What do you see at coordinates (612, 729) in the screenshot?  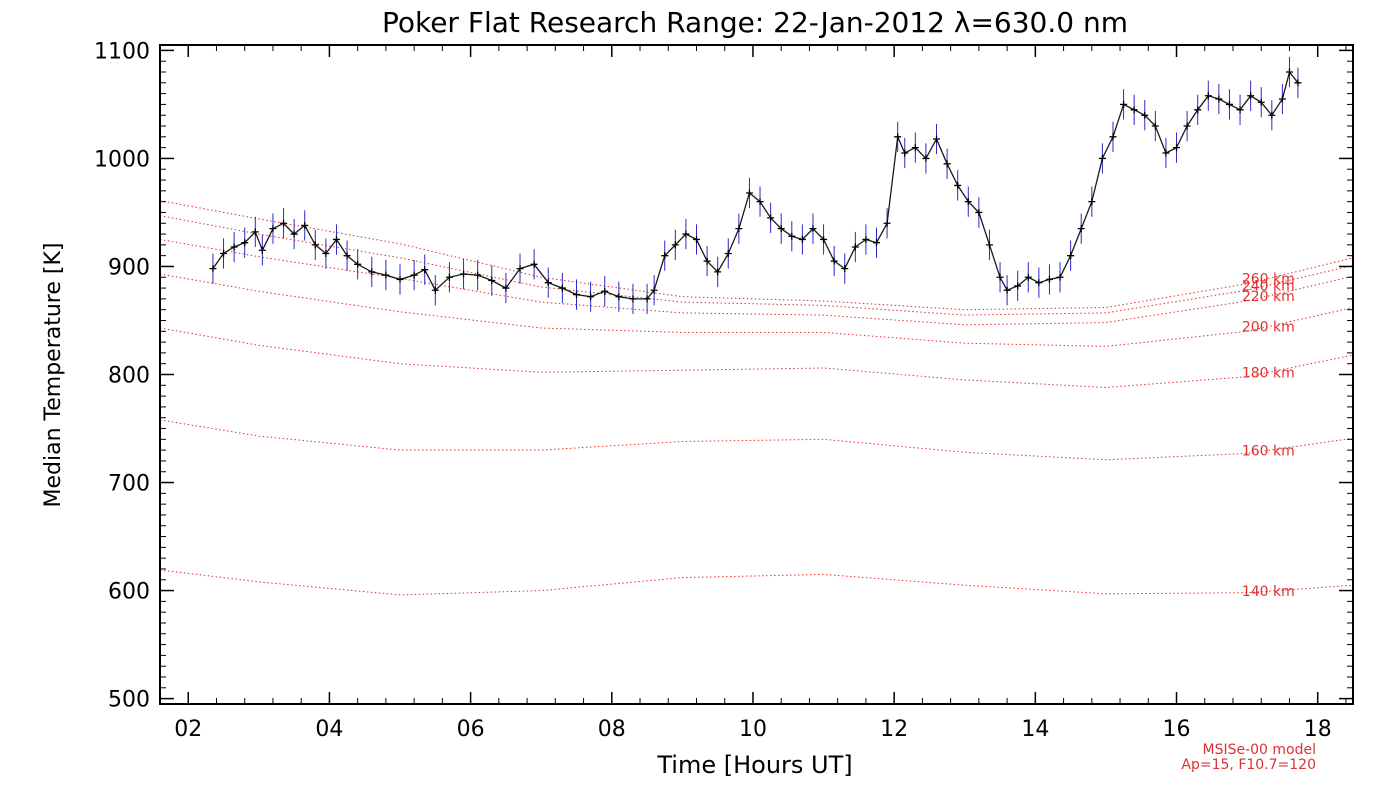 I see `x-tick-label: 08` at bounding box center [612, 729].